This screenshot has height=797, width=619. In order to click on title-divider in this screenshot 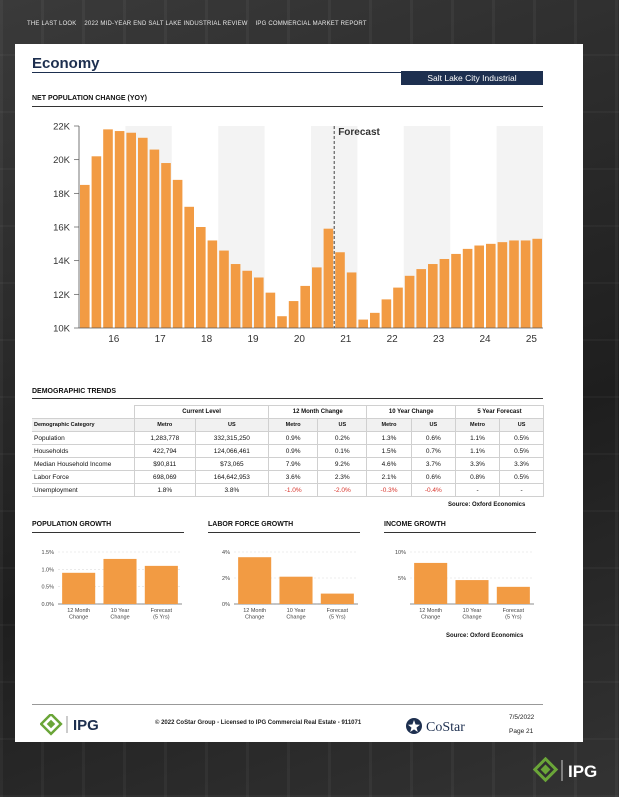, I will do `click(287, 72)`.